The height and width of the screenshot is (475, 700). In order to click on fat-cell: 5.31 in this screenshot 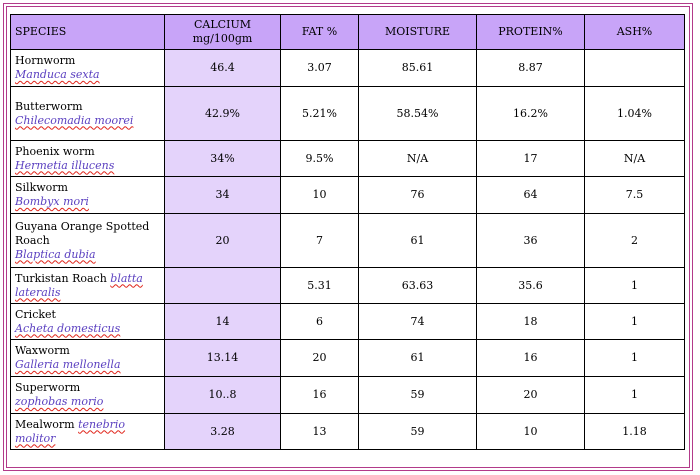, I will do `click(319, 285)`.